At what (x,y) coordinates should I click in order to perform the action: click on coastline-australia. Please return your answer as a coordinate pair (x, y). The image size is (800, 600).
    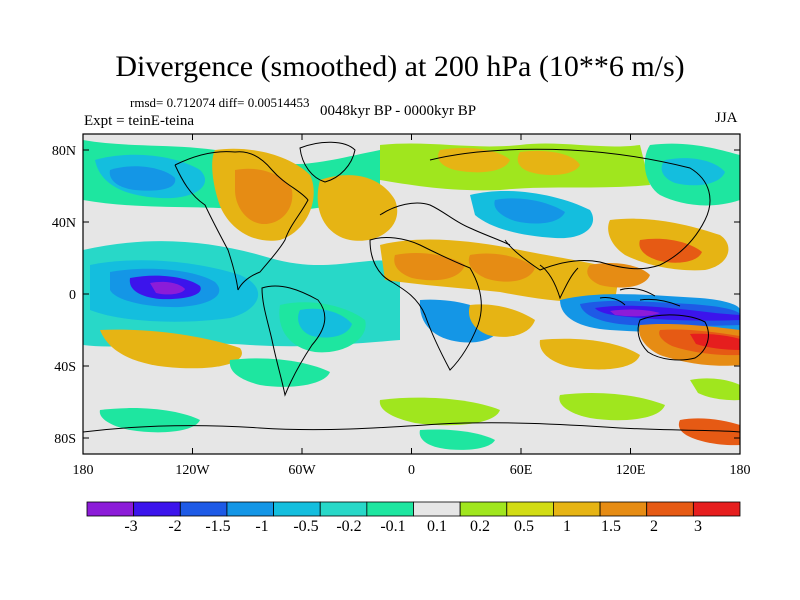
    Looking at the image, I should click on (673, 337).